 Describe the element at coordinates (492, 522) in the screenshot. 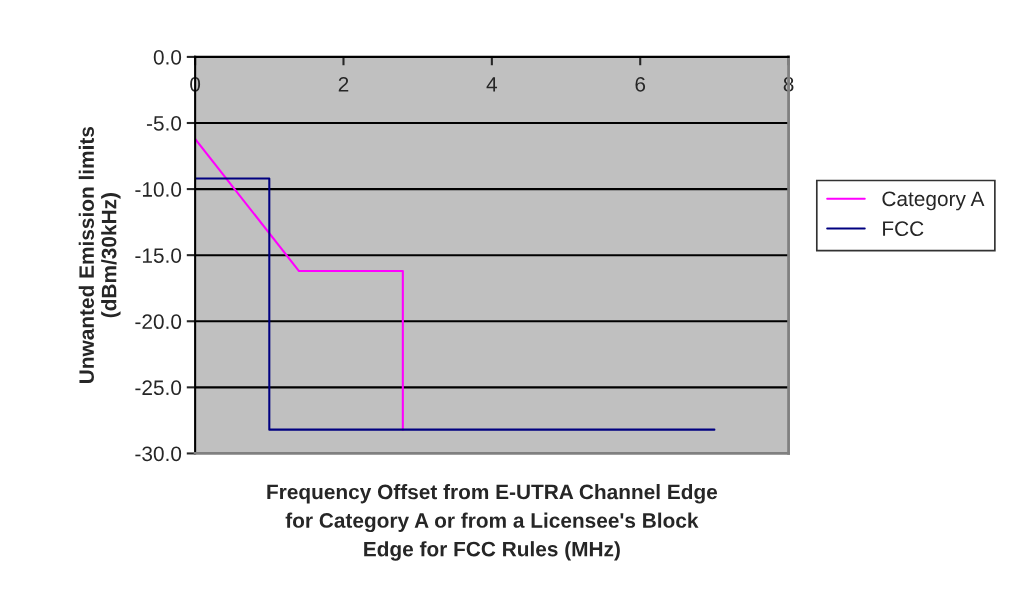

I see `x-axis-title: Frequency Offset from E-UTRA Channel Edge for Category A or from a Licensee's Block Edge for FCC Rules (MHz)` at that location.